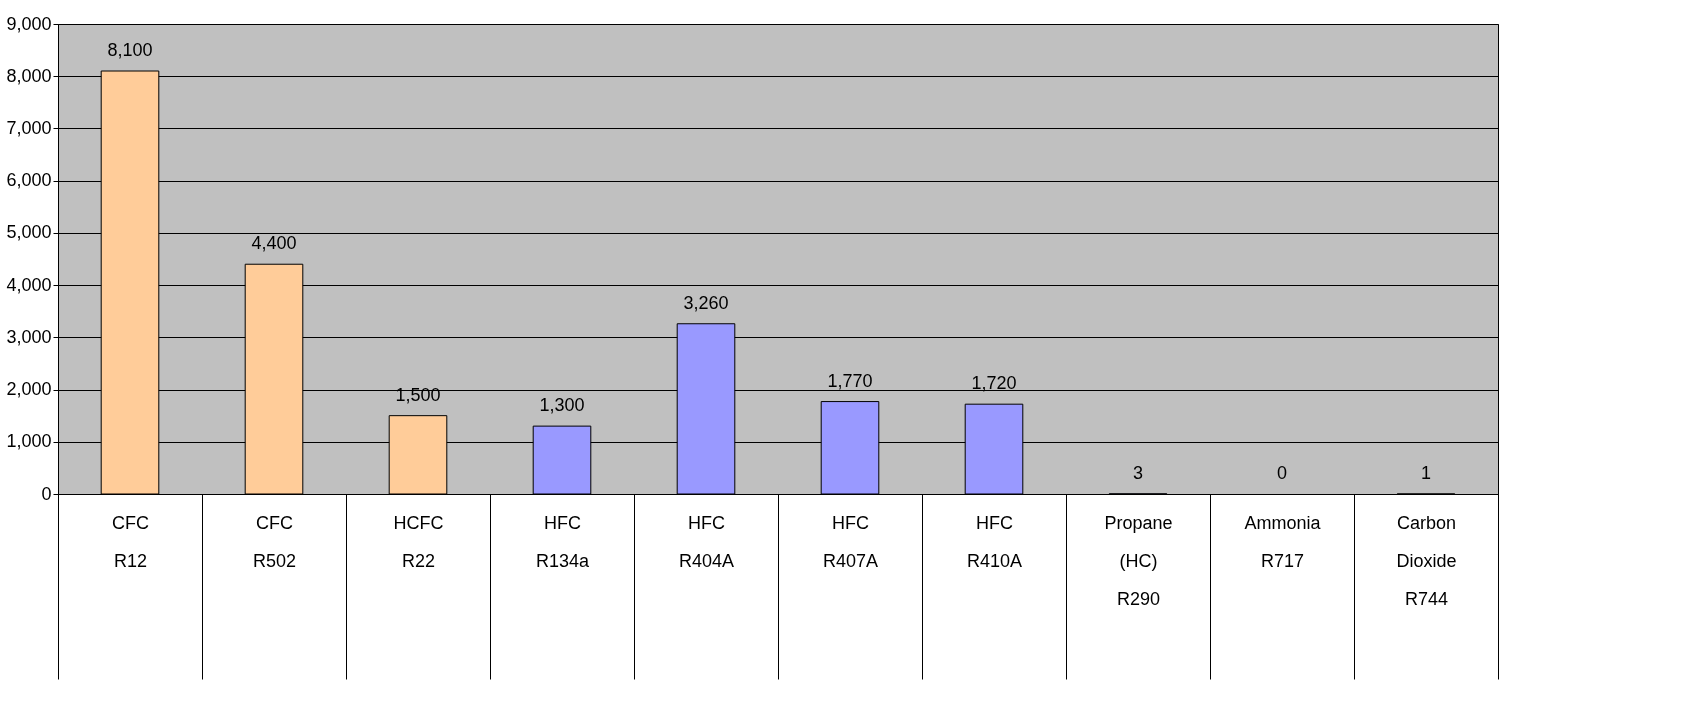  What do you see at coordinates (130, 50) in the screenshot?
I see `data-label: 8,100` at bounding box center [130, 50].